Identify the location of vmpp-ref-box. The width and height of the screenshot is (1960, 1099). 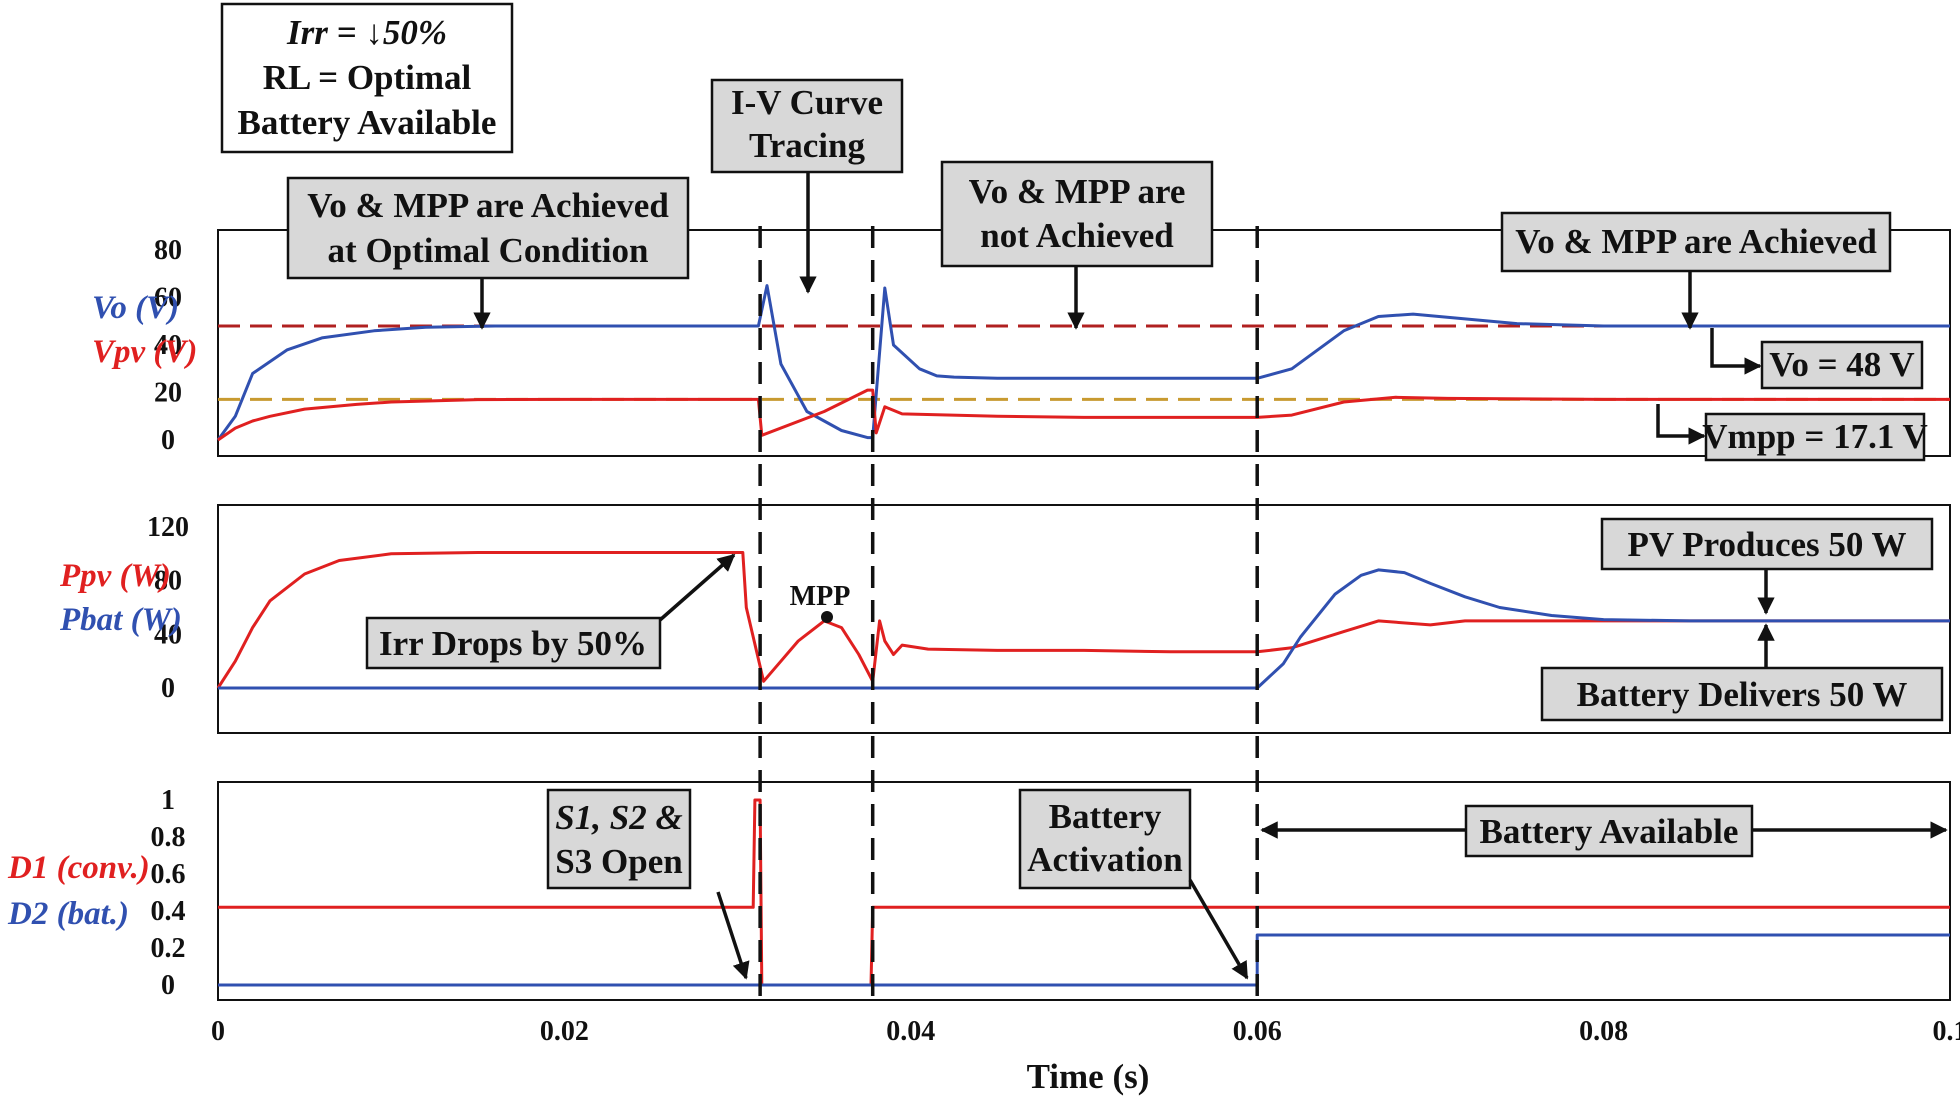
(1815, 437).